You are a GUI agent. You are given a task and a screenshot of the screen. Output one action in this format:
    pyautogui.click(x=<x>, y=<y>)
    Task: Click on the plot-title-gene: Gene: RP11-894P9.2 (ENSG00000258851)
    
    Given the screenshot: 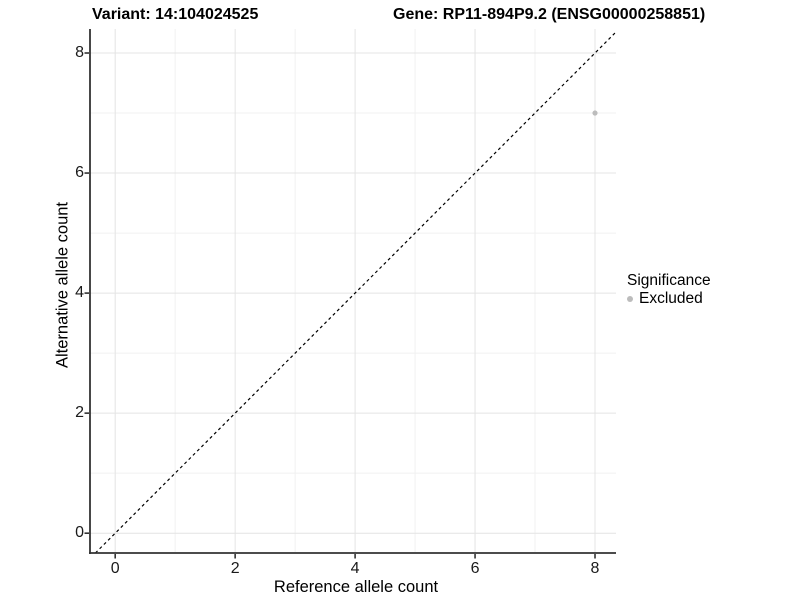 What is the action you would take?
    pyautogui.click(x=549, y=14)
    